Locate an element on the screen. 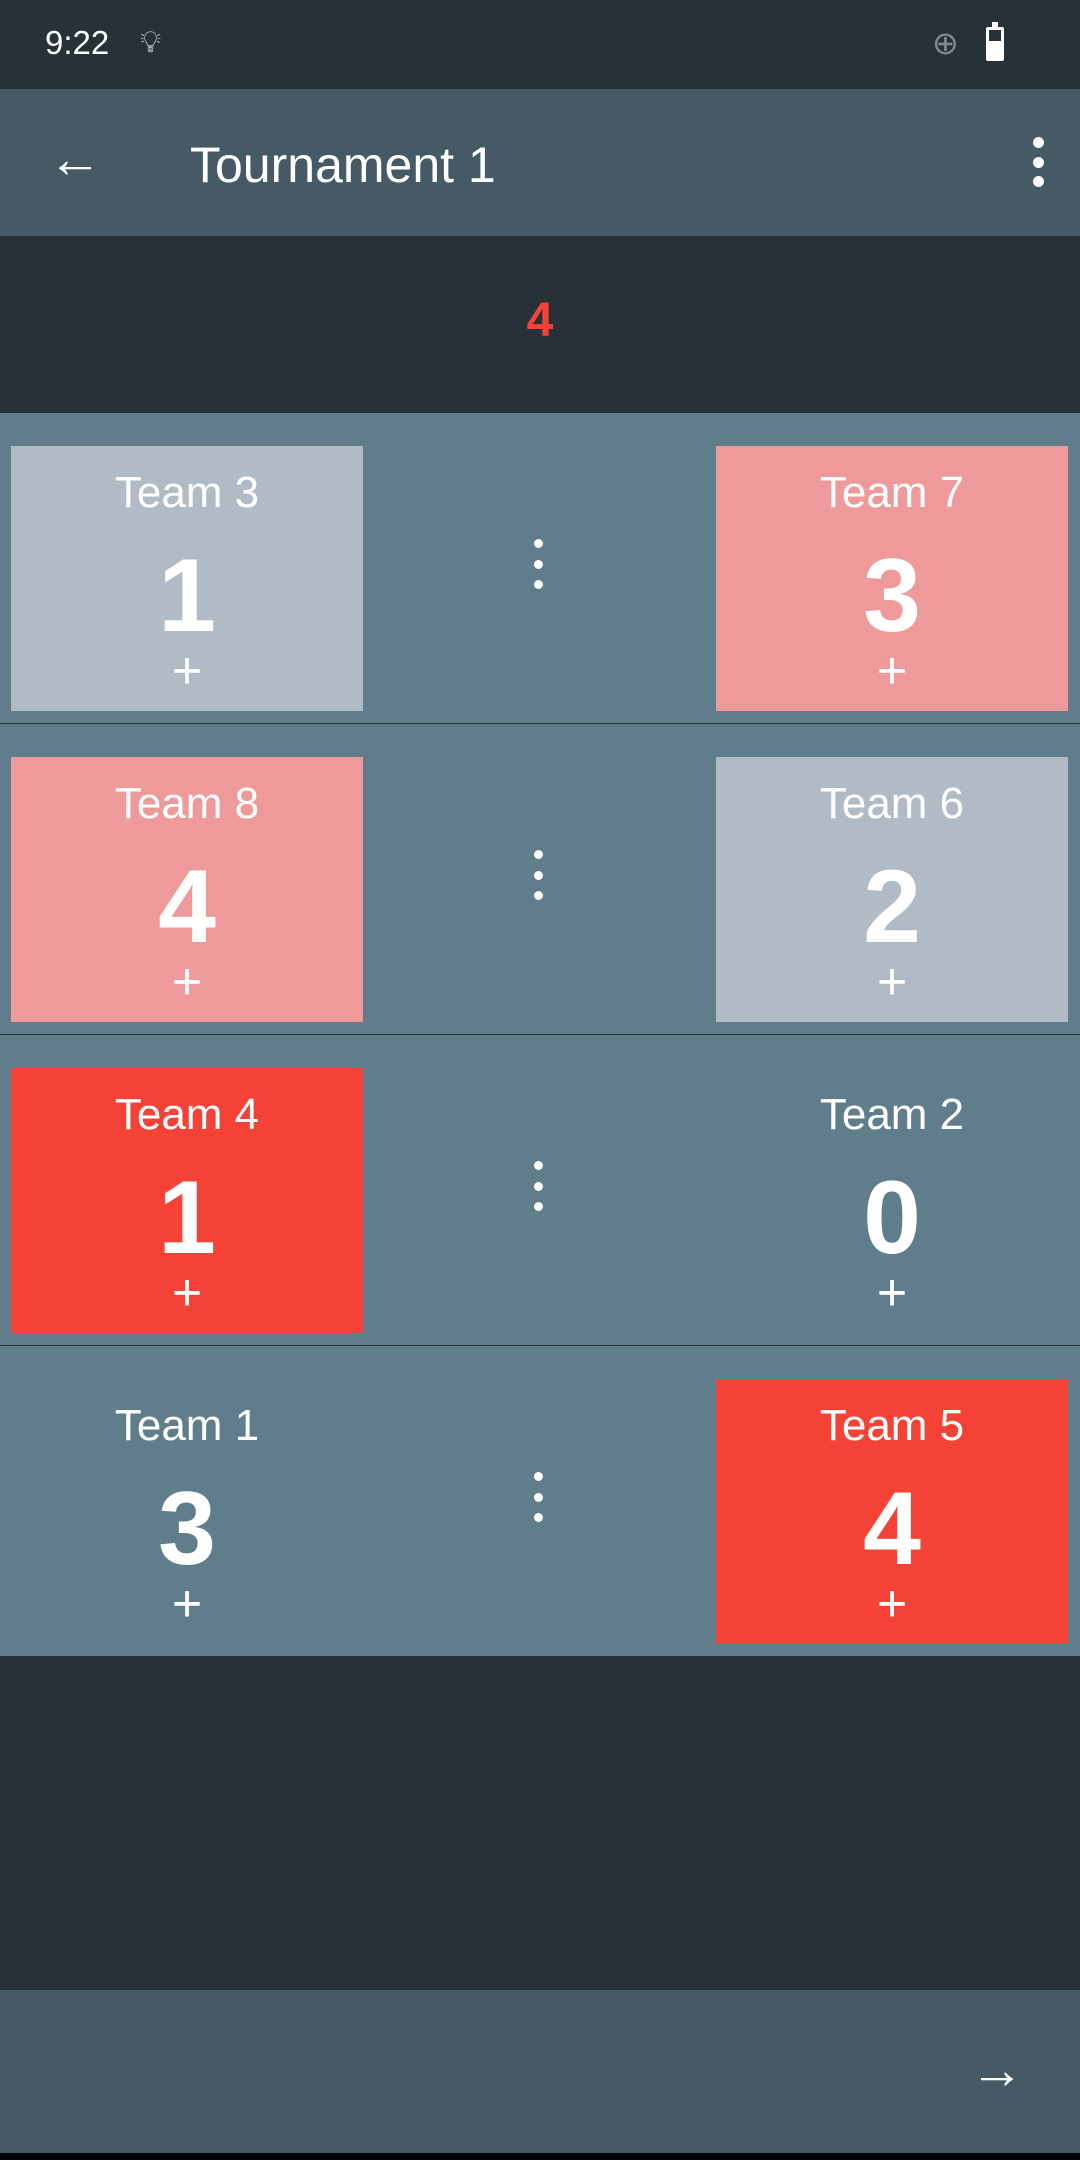  team-name: Team 4 is located at coordinates (187, 1114).